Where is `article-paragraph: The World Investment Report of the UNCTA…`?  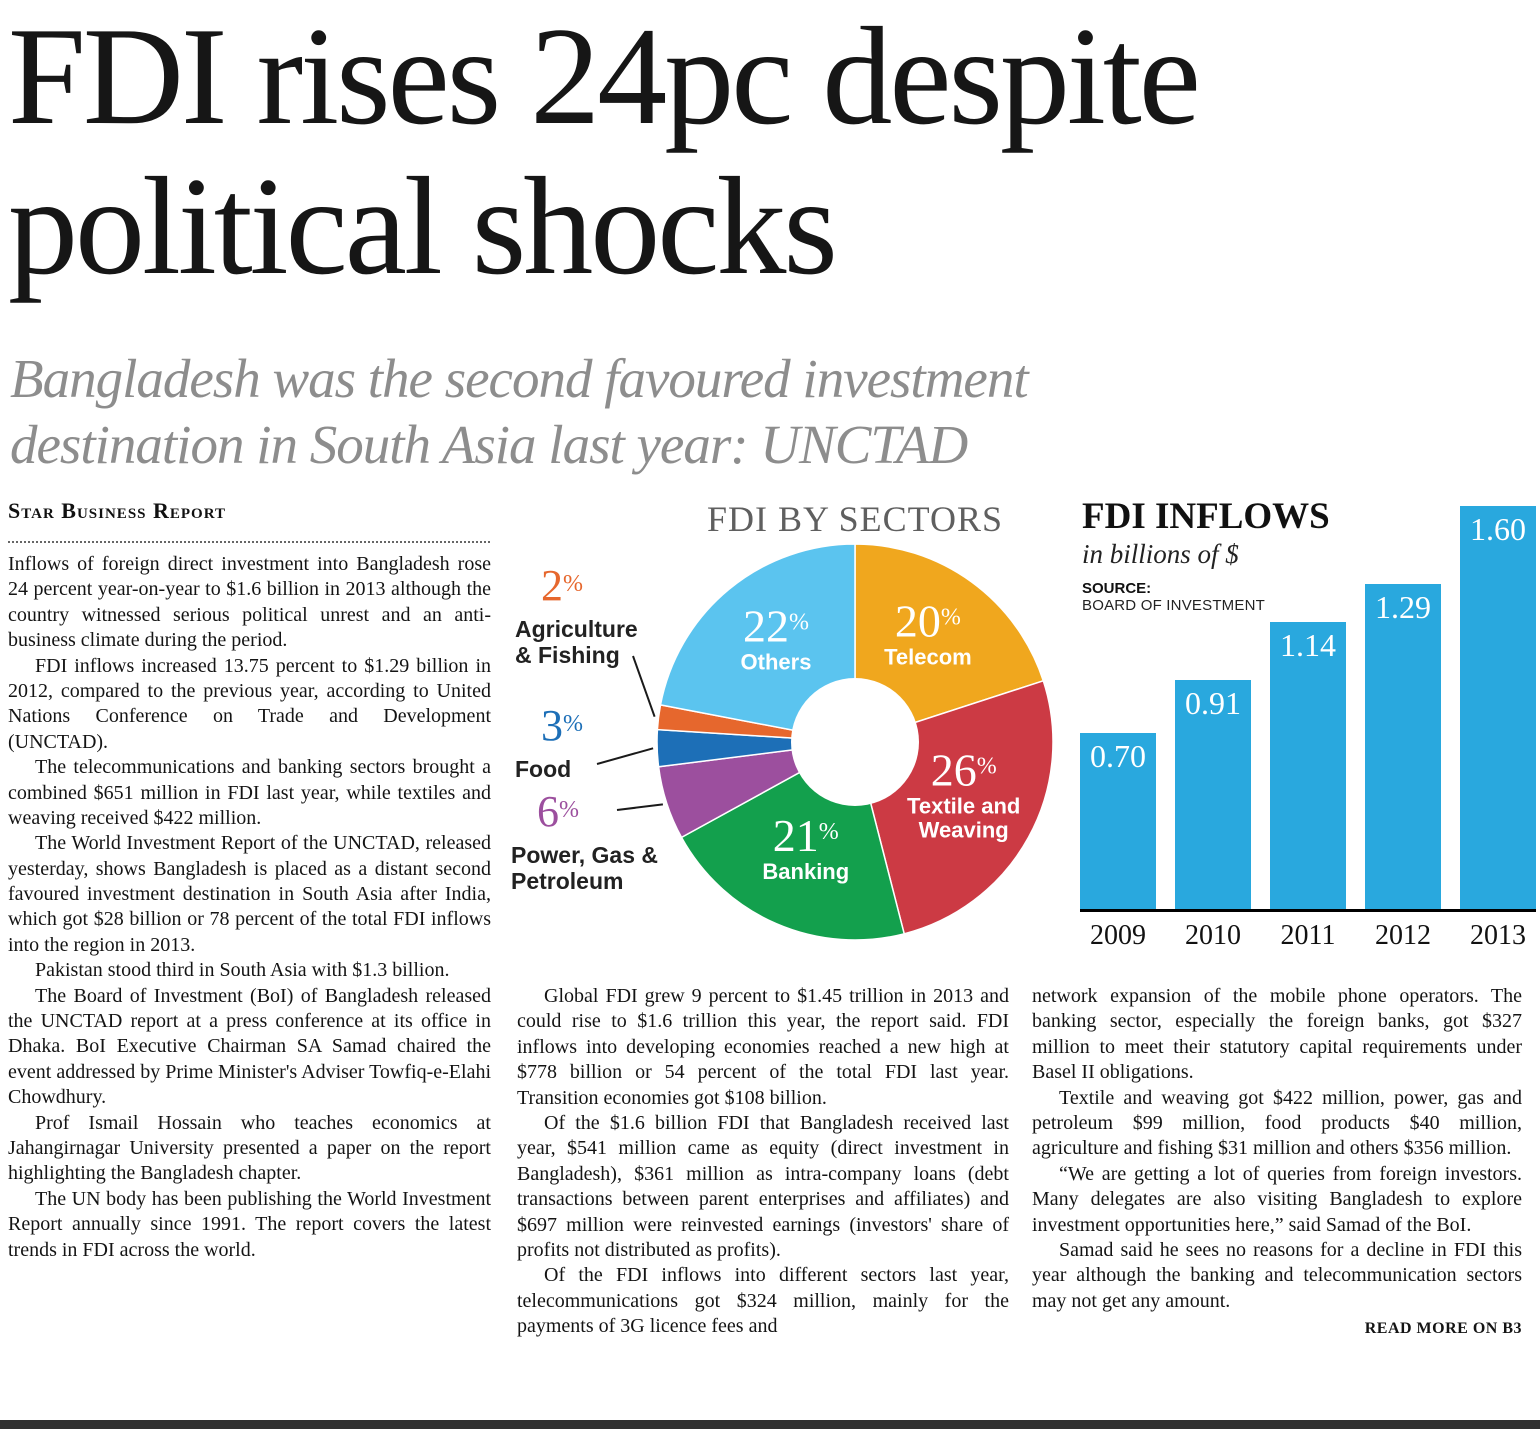 article-paragraph: The World Investment Report of the UNCTA… is located at coordinates (249, 894).